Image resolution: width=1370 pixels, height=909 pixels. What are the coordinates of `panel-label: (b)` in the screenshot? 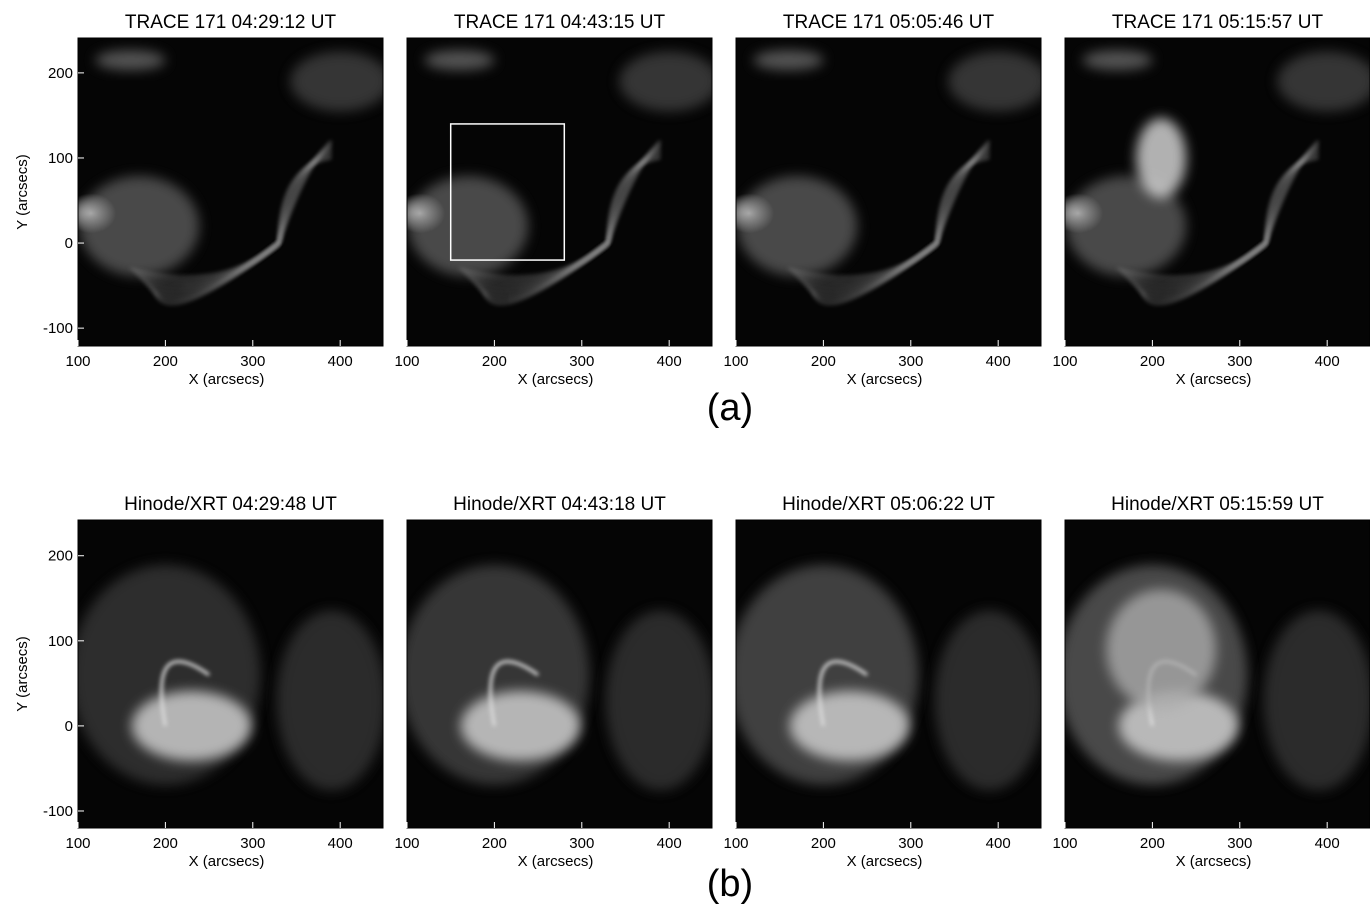 It's located at (730, 883).